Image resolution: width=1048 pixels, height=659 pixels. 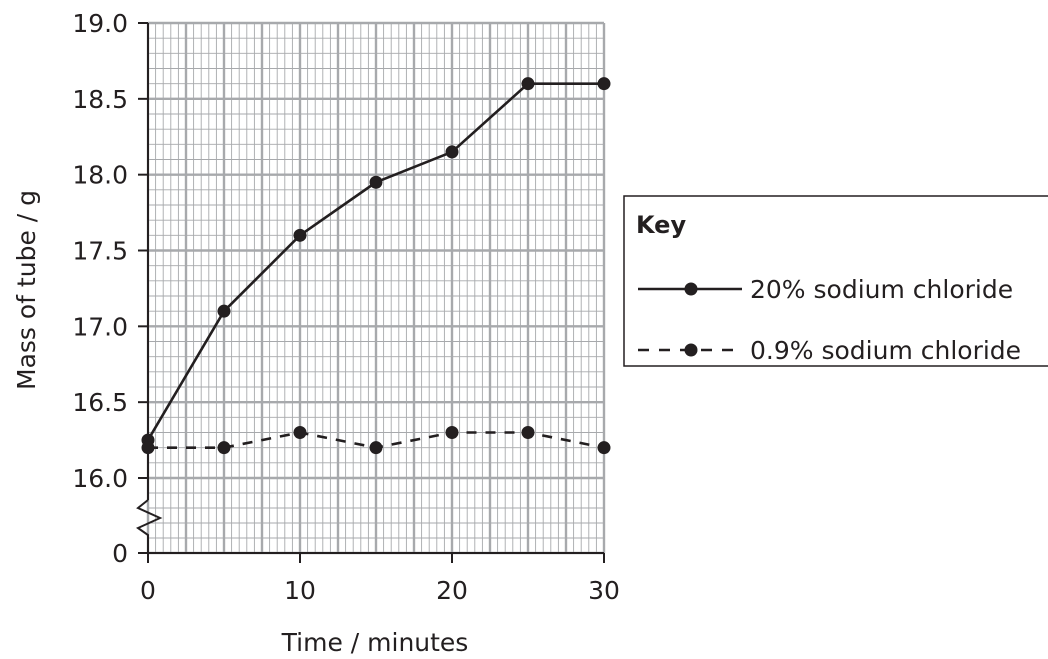 What do you see at coordinates (375, 642) in the screenshot?
I see `x-axis-label: Time / minutes` at bounding box center [375, 642].